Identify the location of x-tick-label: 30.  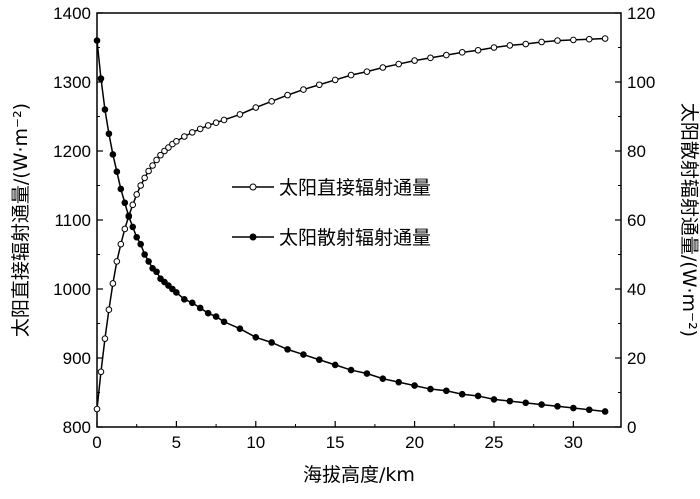
(573, 442).